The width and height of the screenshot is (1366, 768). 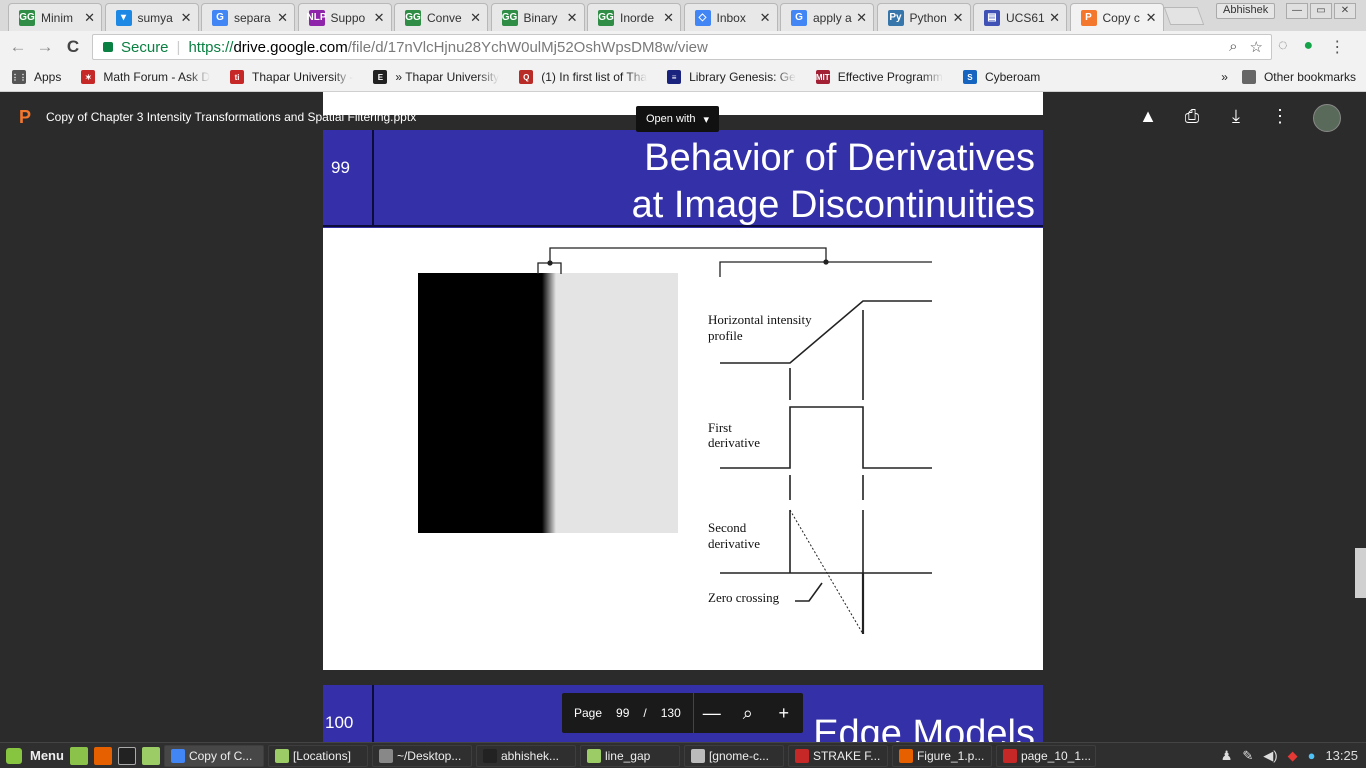 I want to click on user-icon: ♟, so click(x=1226, y=755).